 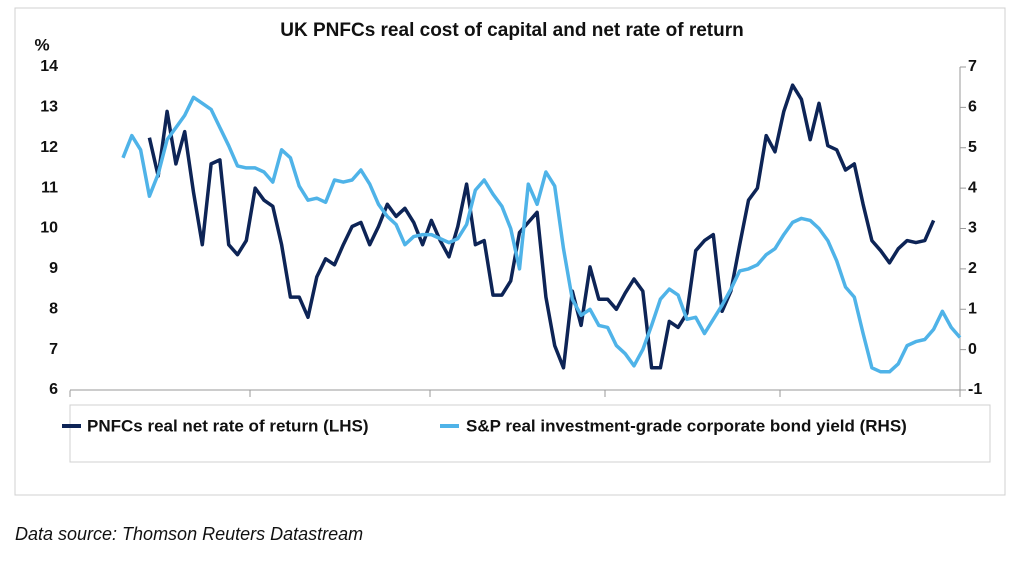 What do you see at coordinates (189, 534) in the screenshot?
I see `source-note: Data source: Thomson Reuters Datastream` at bounding box center [189, 534].